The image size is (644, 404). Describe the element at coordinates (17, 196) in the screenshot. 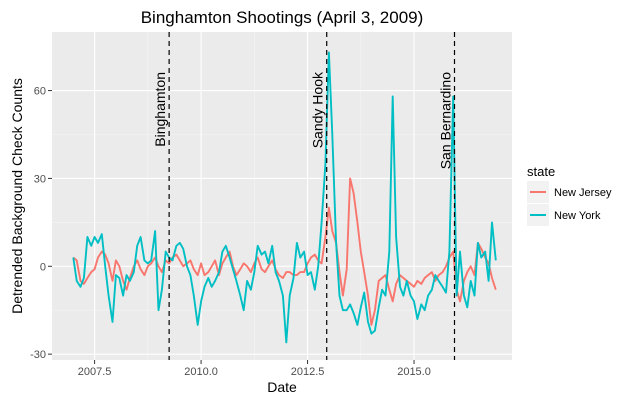

I see `y-axis-title: Detrended Background Check Counts` at that location.